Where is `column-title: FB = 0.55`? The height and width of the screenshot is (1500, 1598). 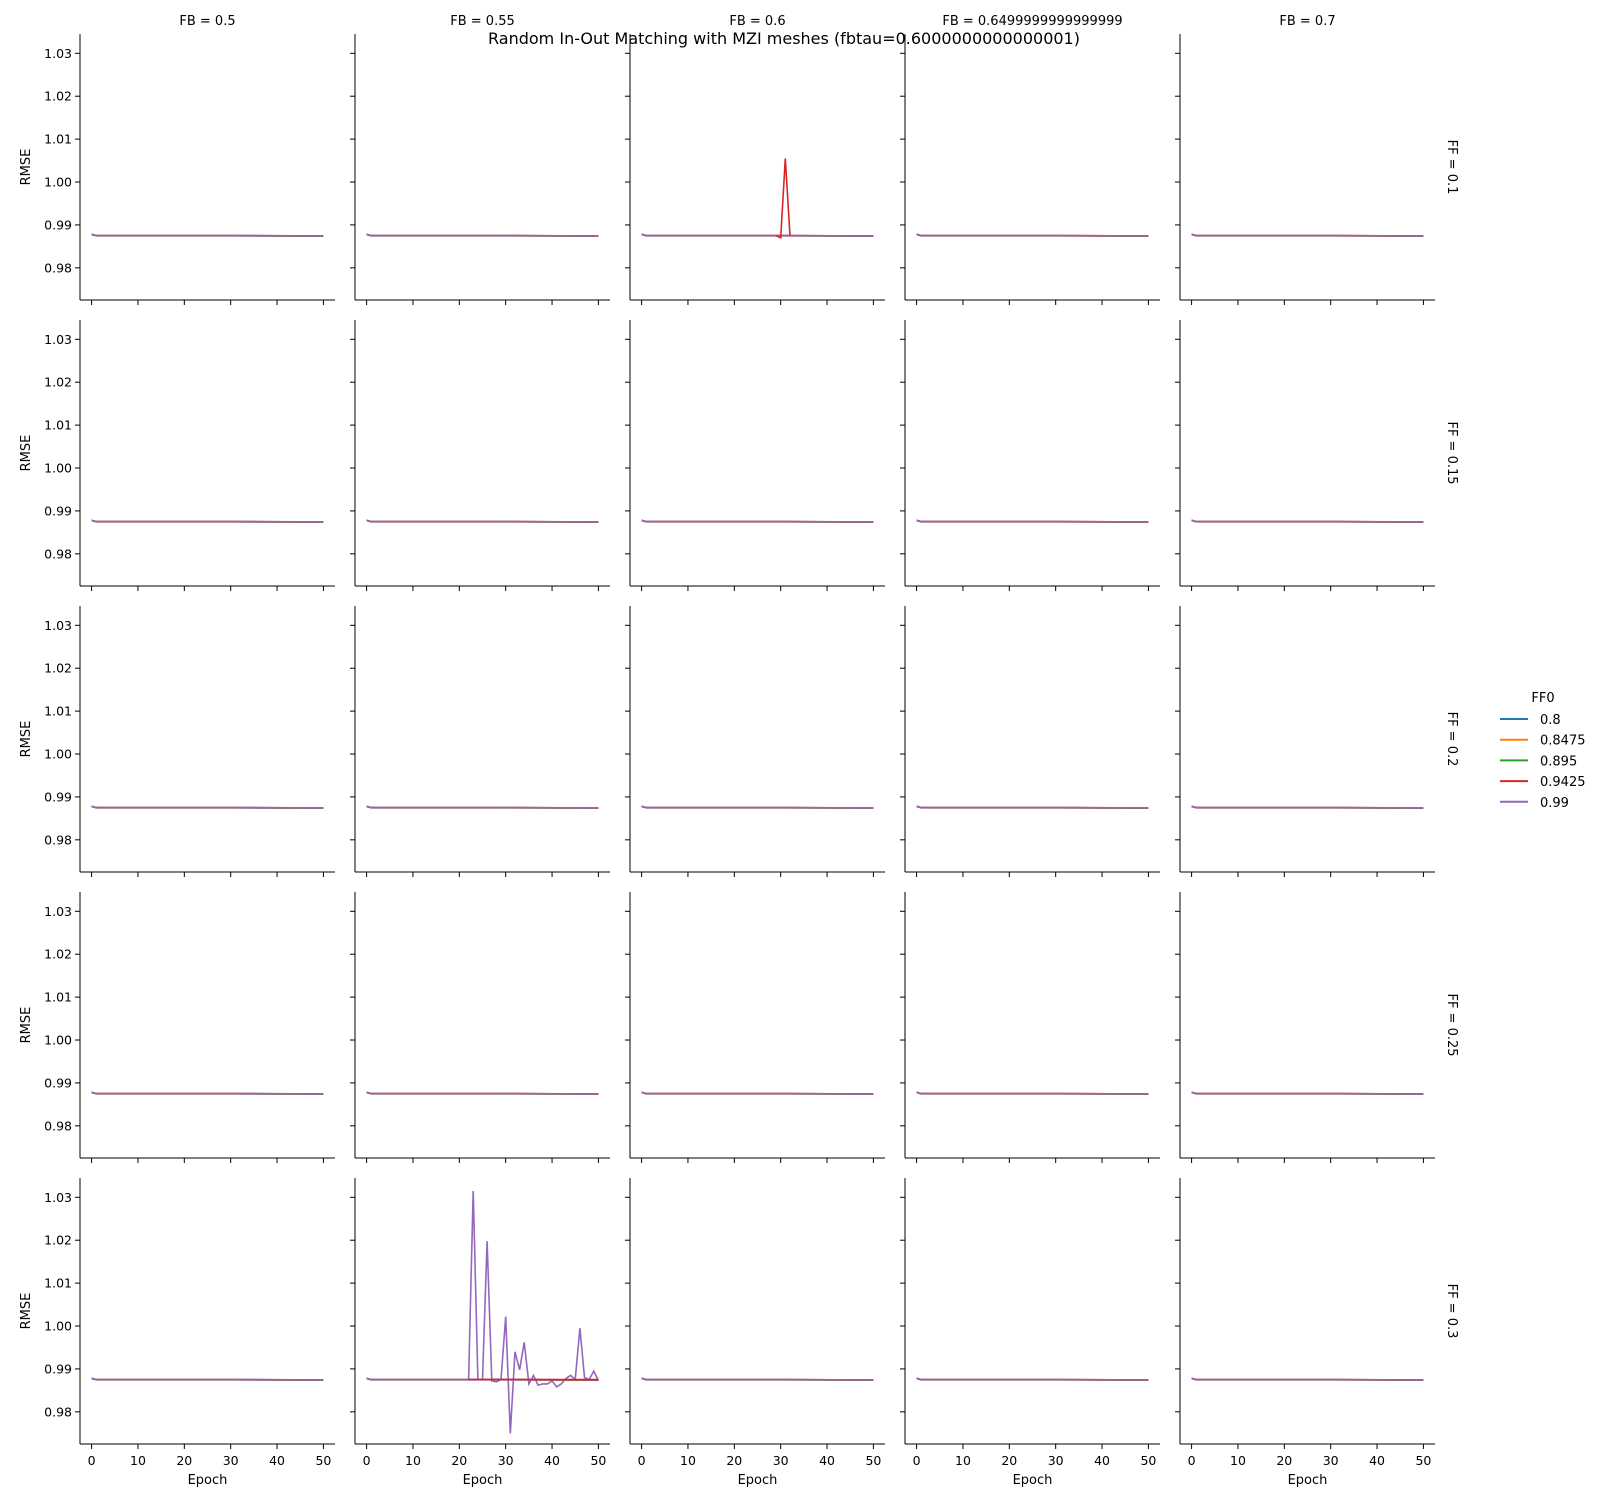
column-title: FB = 0.55 is located at coordinates (482, 21).